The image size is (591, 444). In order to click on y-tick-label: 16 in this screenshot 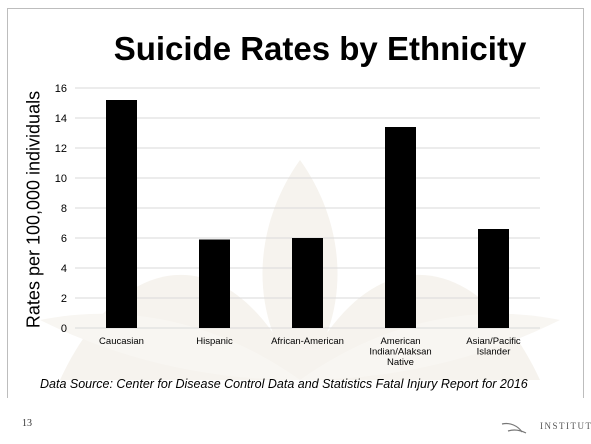, I will do `click(61, 89)`.